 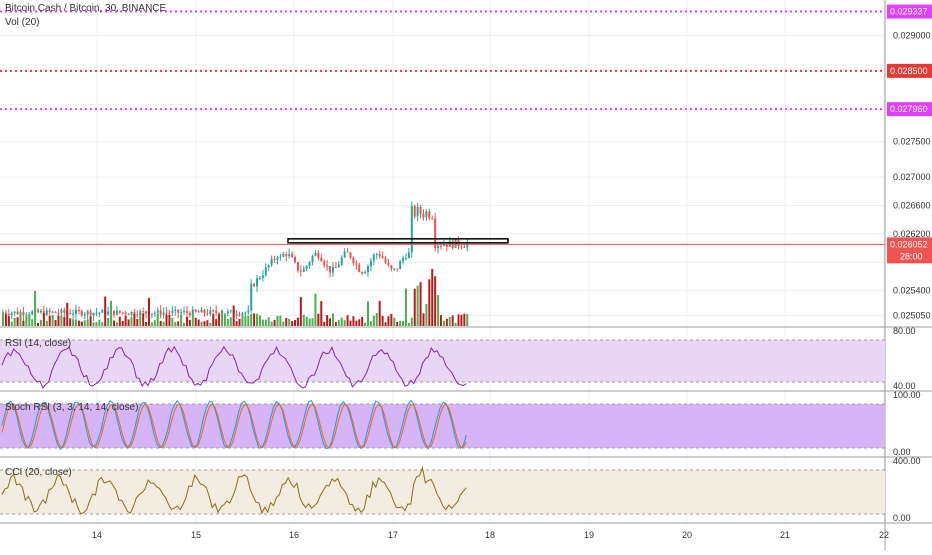 I want to click on stoch-tick-label: 100.00, so click(x=907, y=395).